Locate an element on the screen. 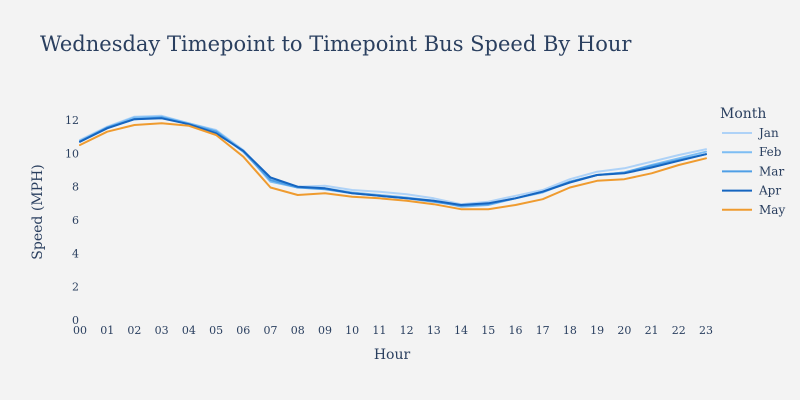  x-tick-label: 09 is located at coordinates (325, 330).